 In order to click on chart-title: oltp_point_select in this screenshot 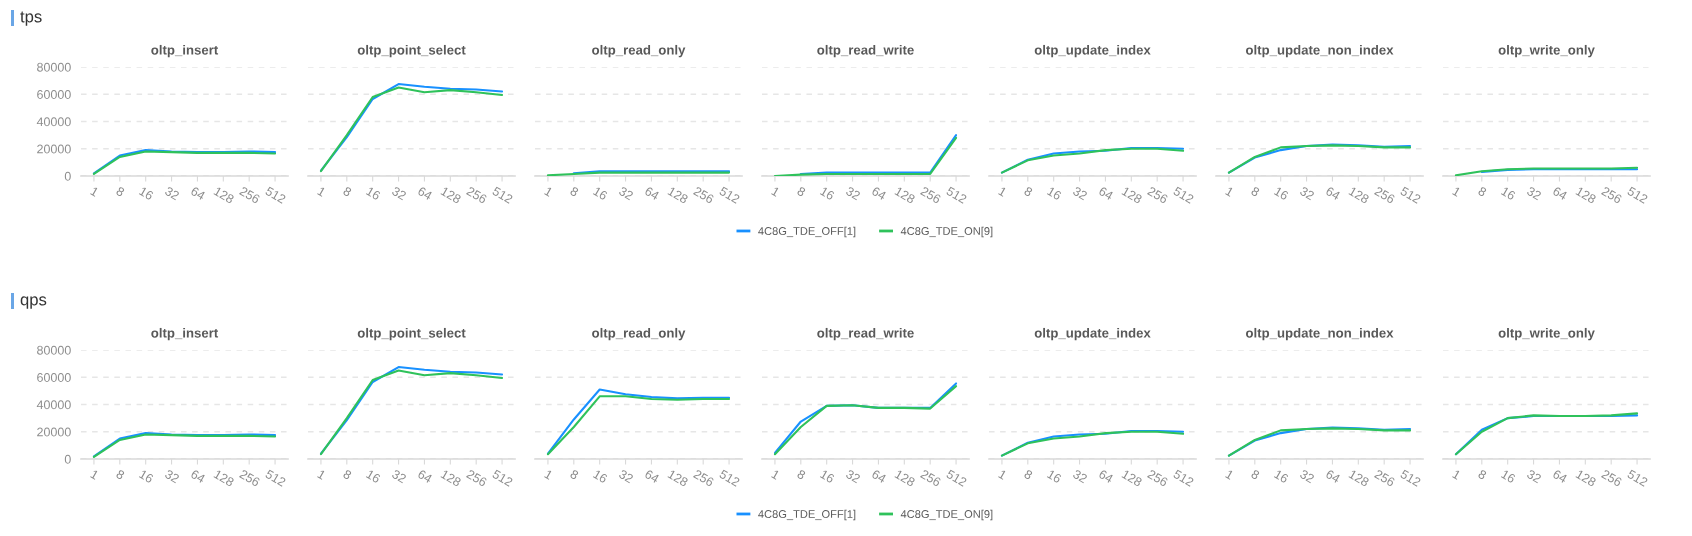, I will do `click(411, 51)`.